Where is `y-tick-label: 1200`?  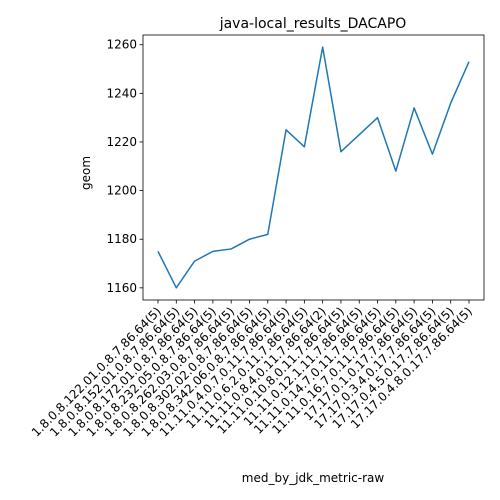 y-tick-label: 1200 is located at coordinates (121, 191).